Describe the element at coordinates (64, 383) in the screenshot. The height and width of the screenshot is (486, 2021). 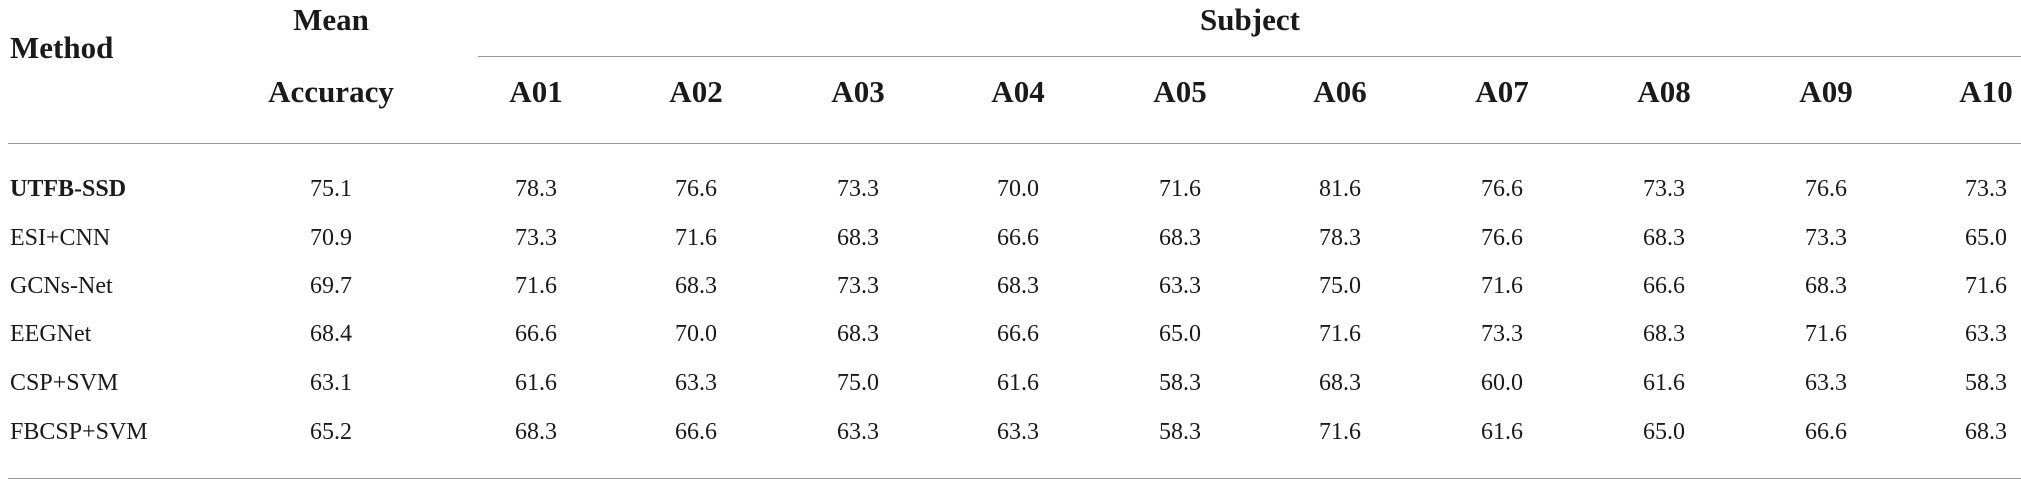
I see `method-cell: CSP+SVM` at that location.